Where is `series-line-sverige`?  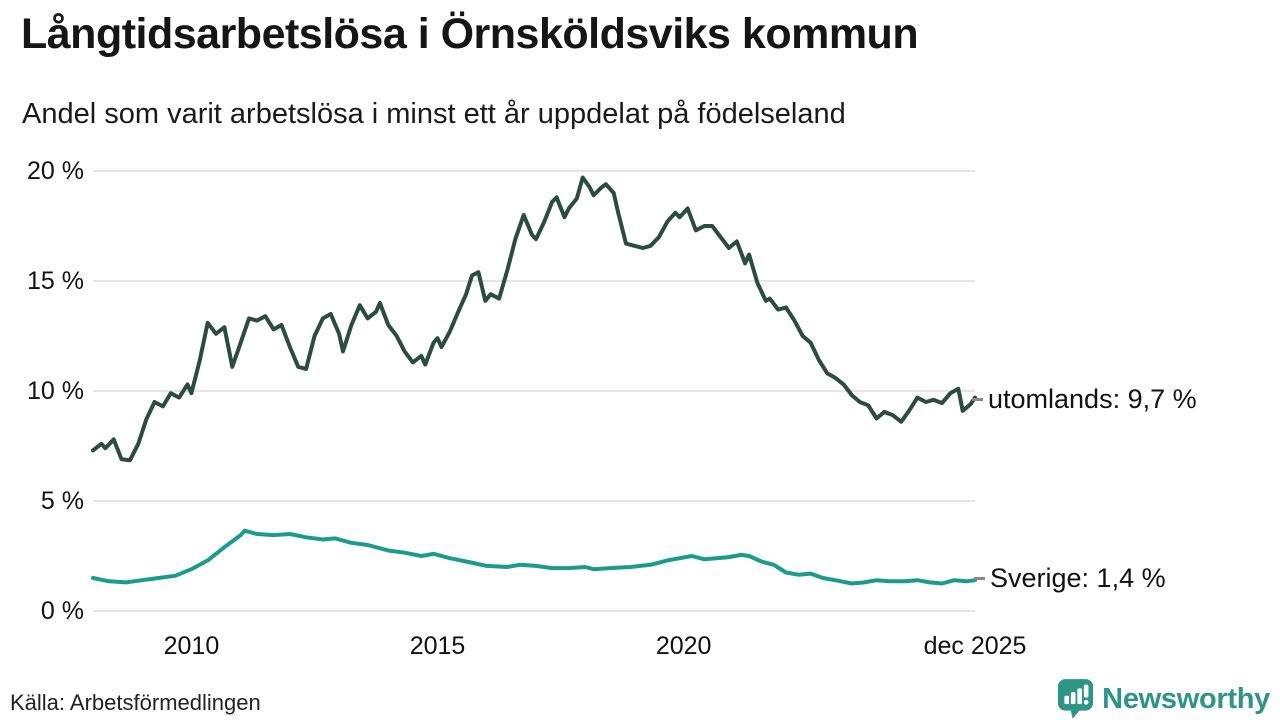 series-line-sverige is located at coordinates (534, 557).